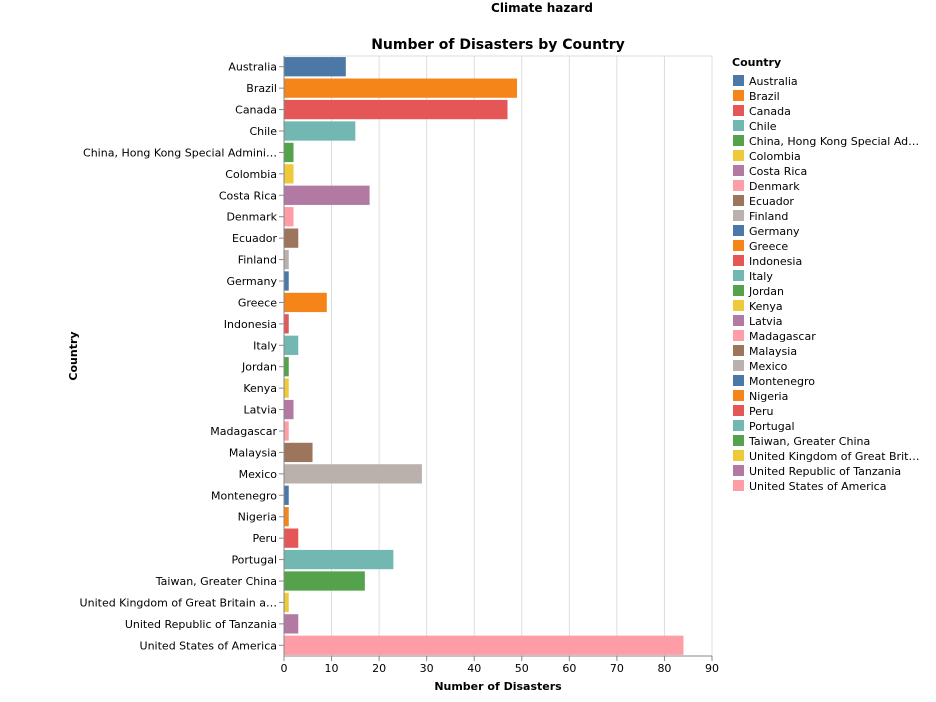  Describe the element at coordinates (500, 665) in the screenshot. I see `x-axis: 0 10 20 30 40 50 60 70 80 90` at that location.